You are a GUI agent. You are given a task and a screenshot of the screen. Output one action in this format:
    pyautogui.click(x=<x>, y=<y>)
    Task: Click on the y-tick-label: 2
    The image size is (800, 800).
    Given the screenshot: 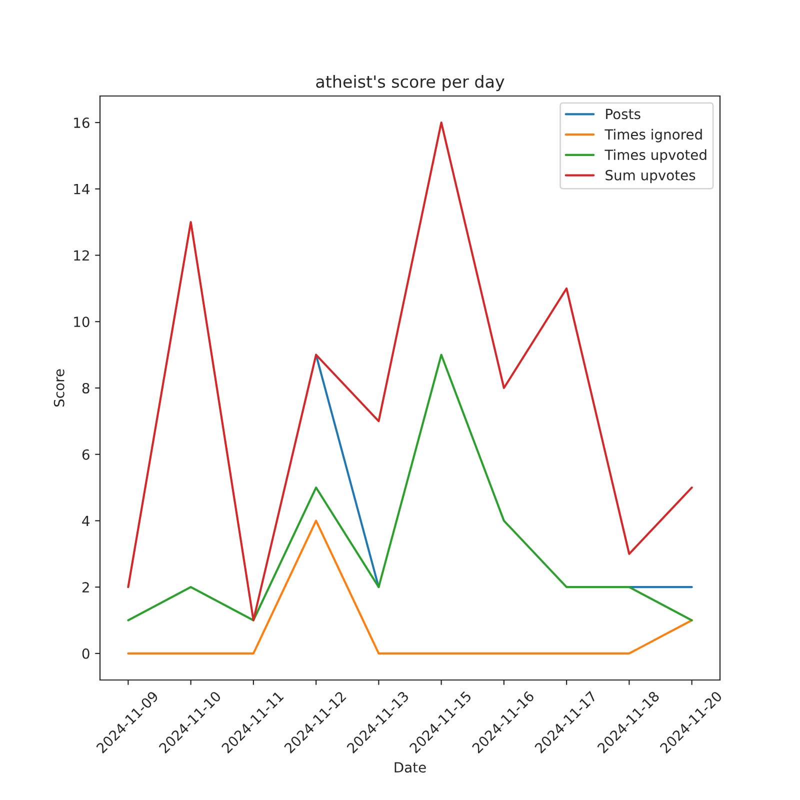 What is the action you would take?
    pyautogui.click(x=85, y=587)
    